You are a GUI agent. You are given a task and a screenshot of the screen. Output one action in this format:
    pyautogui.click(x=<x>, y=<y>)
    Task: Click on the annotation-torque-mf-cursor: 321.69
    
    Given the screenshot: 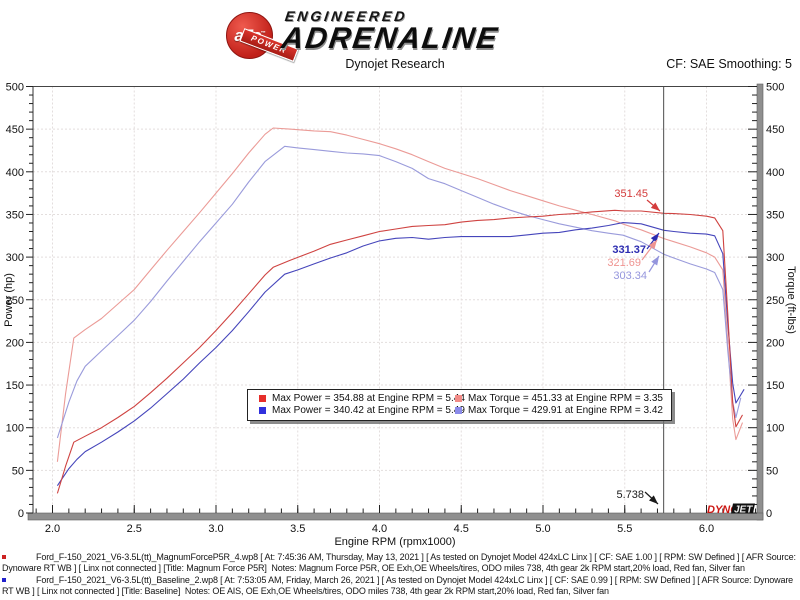 What is the action you would take?
    pyautogui.click(x=624, y=263)
    